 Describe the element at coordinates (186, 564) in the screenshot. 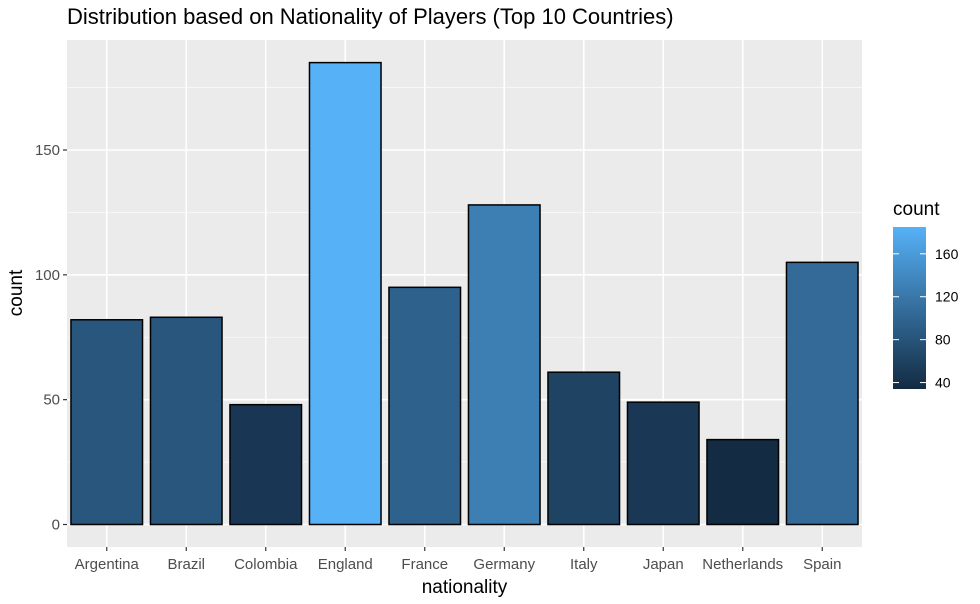

I see `x-tick-label: Brazil` at that location.